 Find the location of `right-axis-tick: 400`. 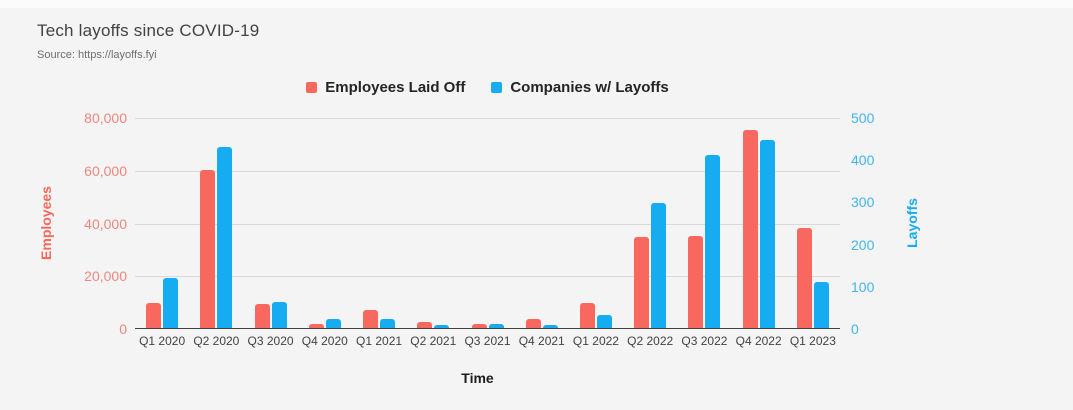

right-axis-tick: 400 is located at coordinates (863, 160).